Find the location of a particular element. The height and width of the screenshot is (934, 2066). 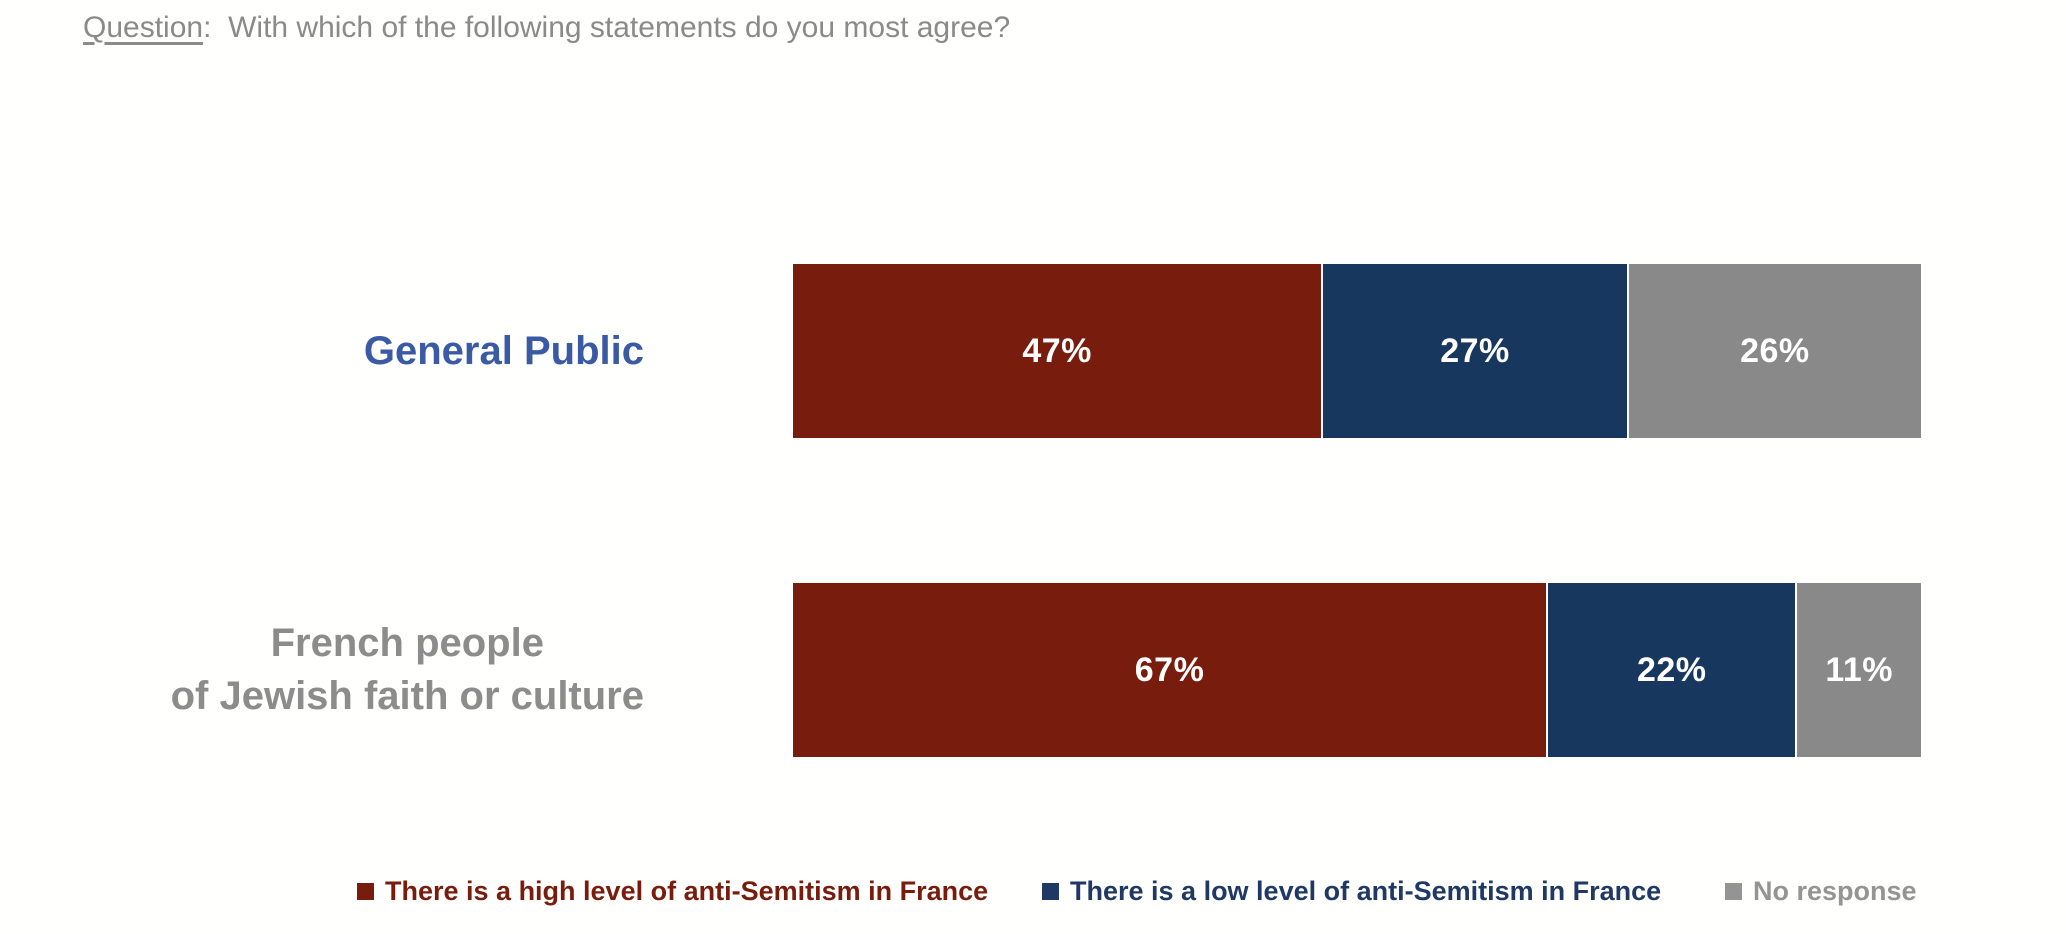

bar-segment: 67% is located at coordinates (1170, 670).